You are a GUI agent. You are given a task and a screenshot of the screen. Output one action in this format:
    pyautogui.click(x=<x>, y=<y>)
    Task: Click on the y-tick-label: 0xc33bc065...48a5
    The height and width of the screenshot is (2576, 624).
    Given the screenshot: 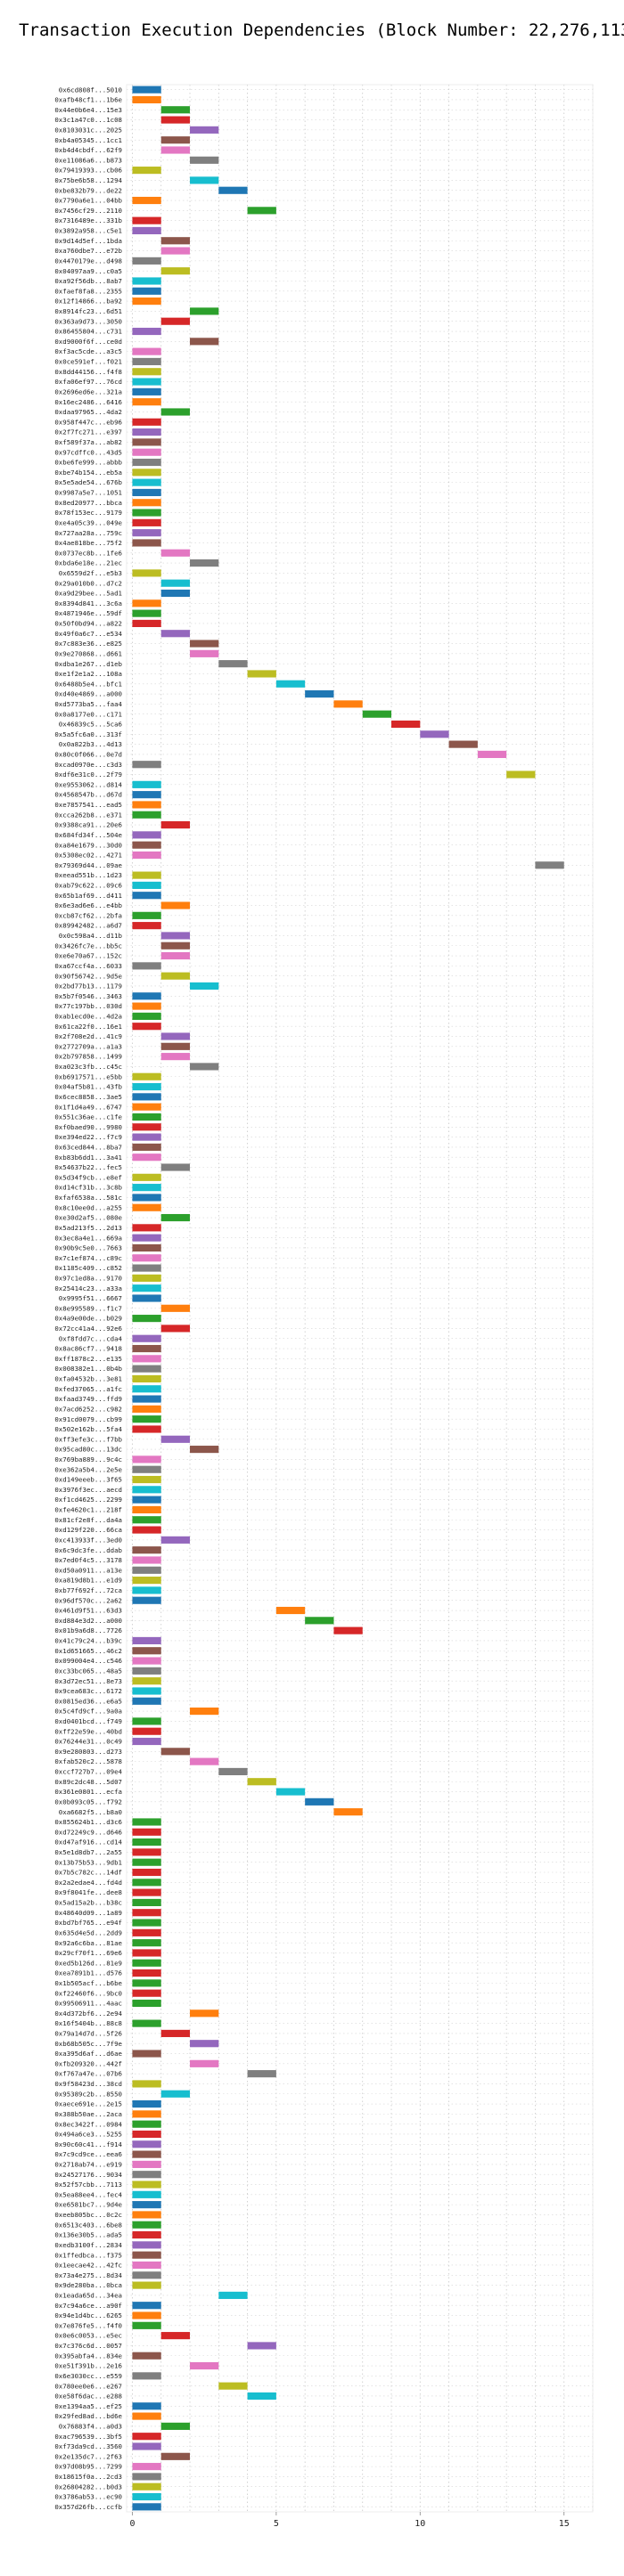 What is the action you would take?
    pyautogui.click(x=88, y=1671)
    